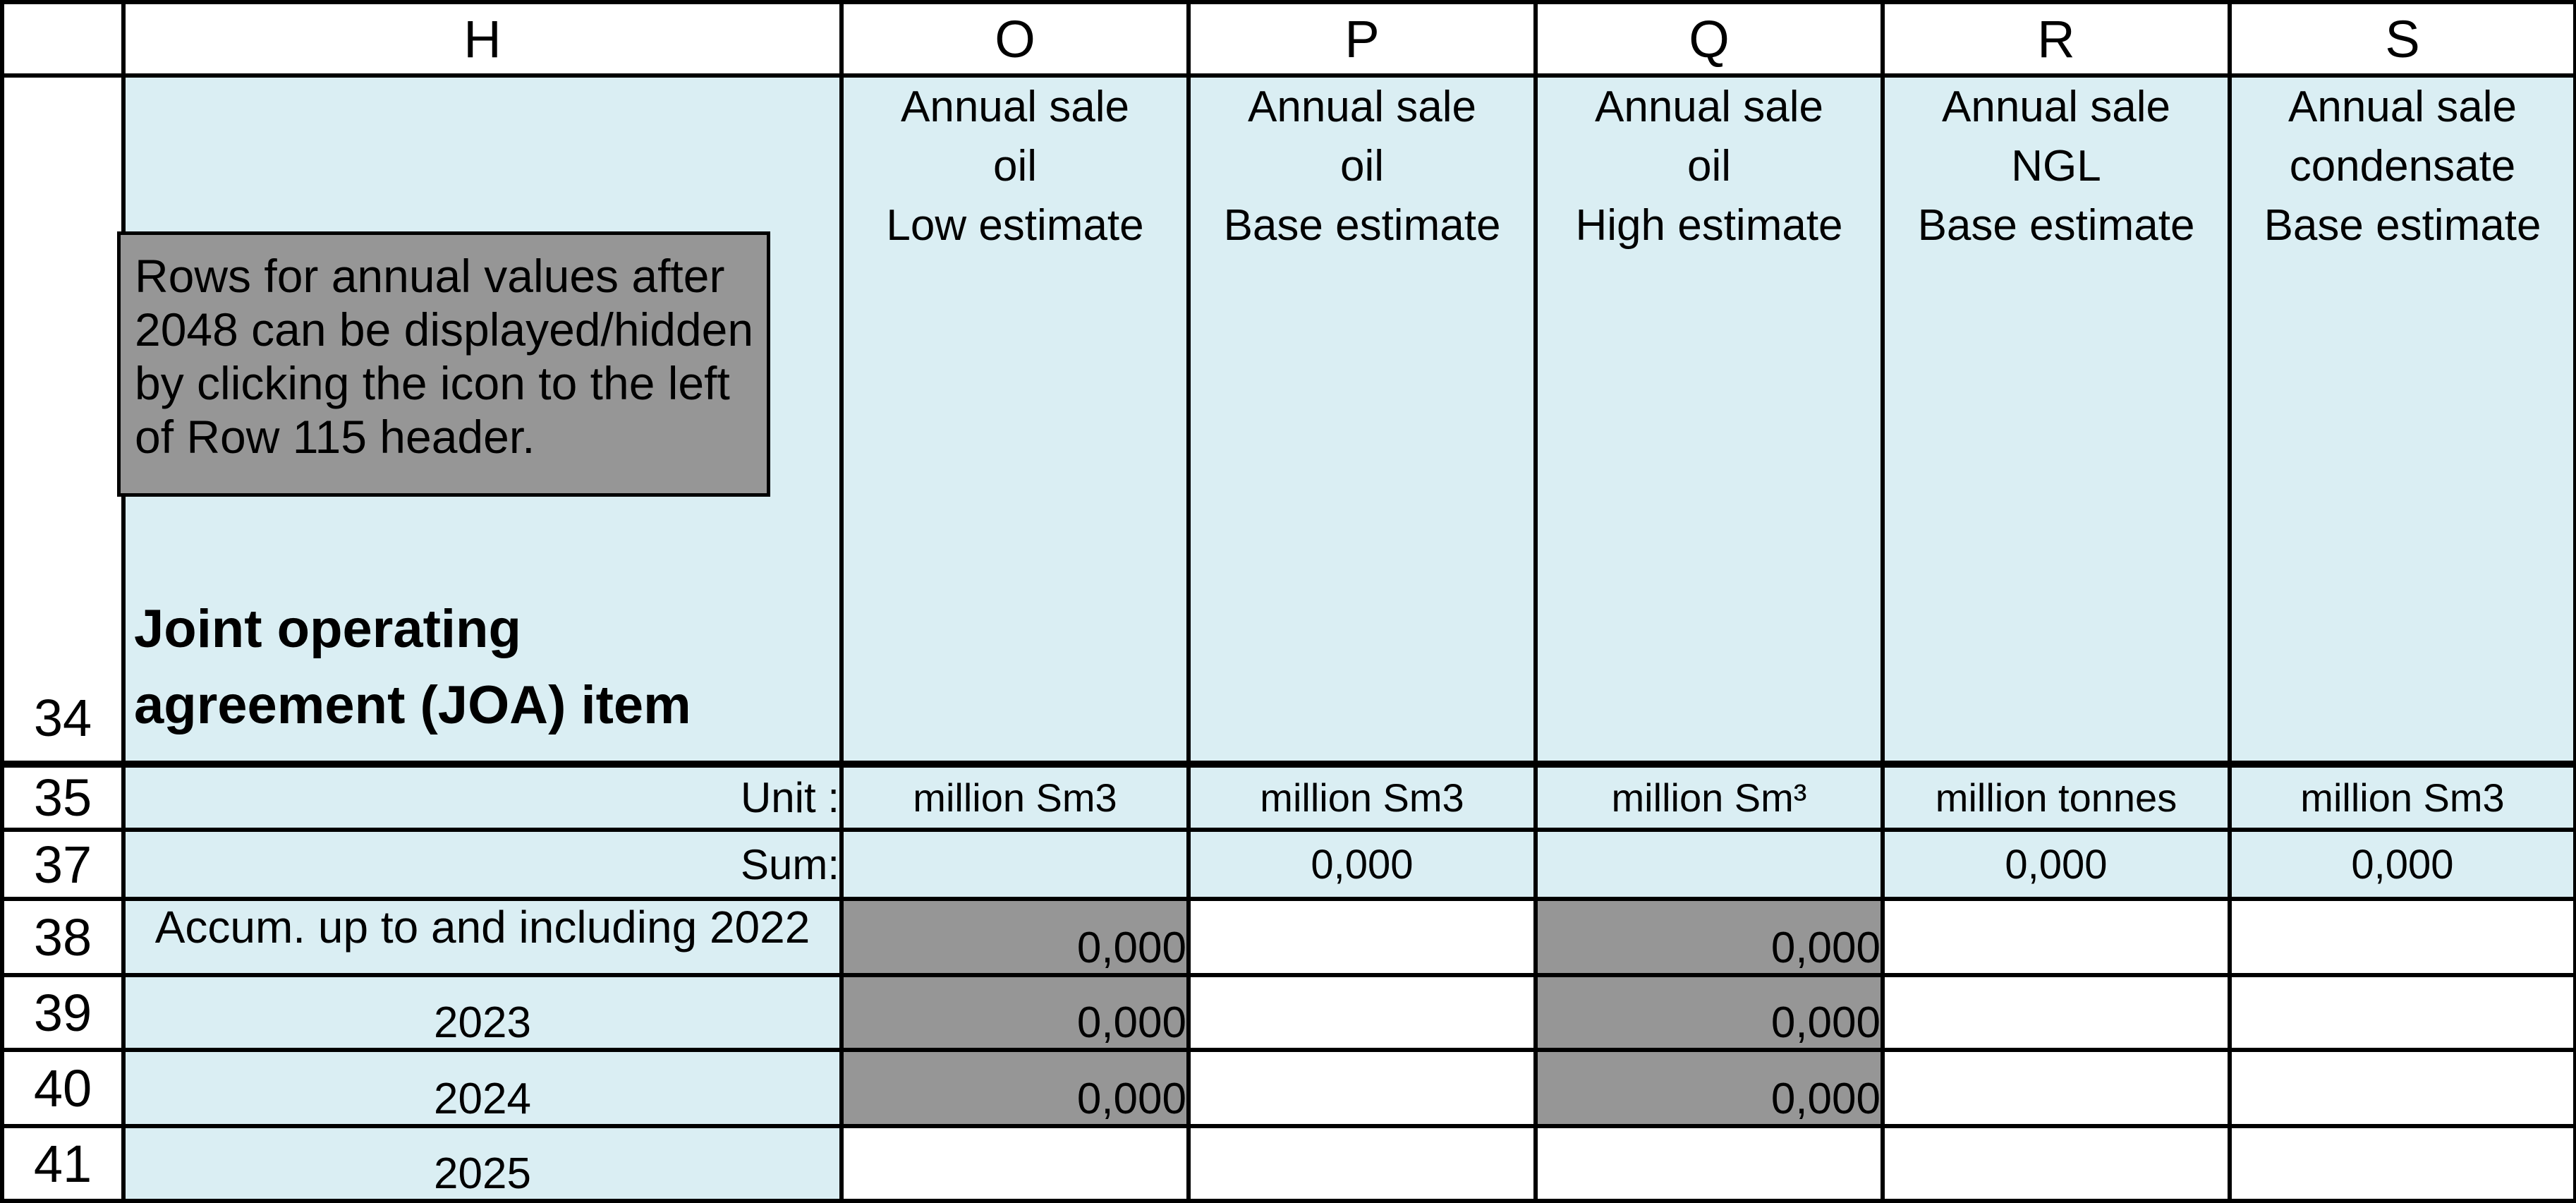 Image resolution: width=2576 pixels, height=1203 pixels. What do you see at coordinates (2402, 797) in the screenshot?
I see `unit-s: million Sm3` at bounding box center [2402, 797].